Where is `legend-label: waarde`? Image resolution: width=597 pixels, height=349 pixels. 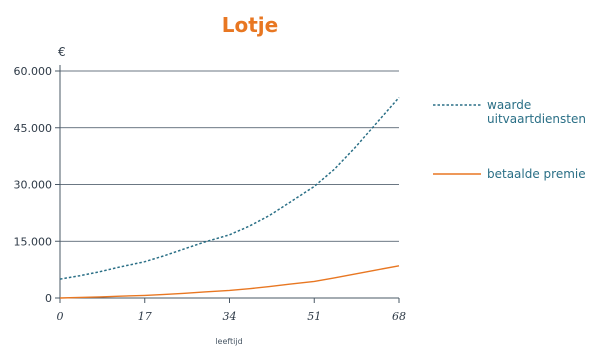
legend-label: waarde is located at coordinates (509, 105).